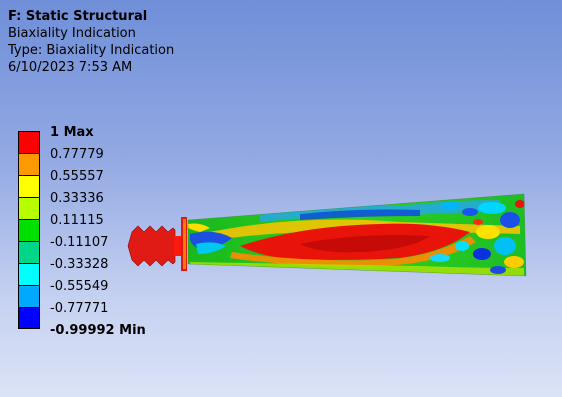 This screenshot has height=397, width=562. I want to click on legend-max-label: 1 Max, so click(72, 132).